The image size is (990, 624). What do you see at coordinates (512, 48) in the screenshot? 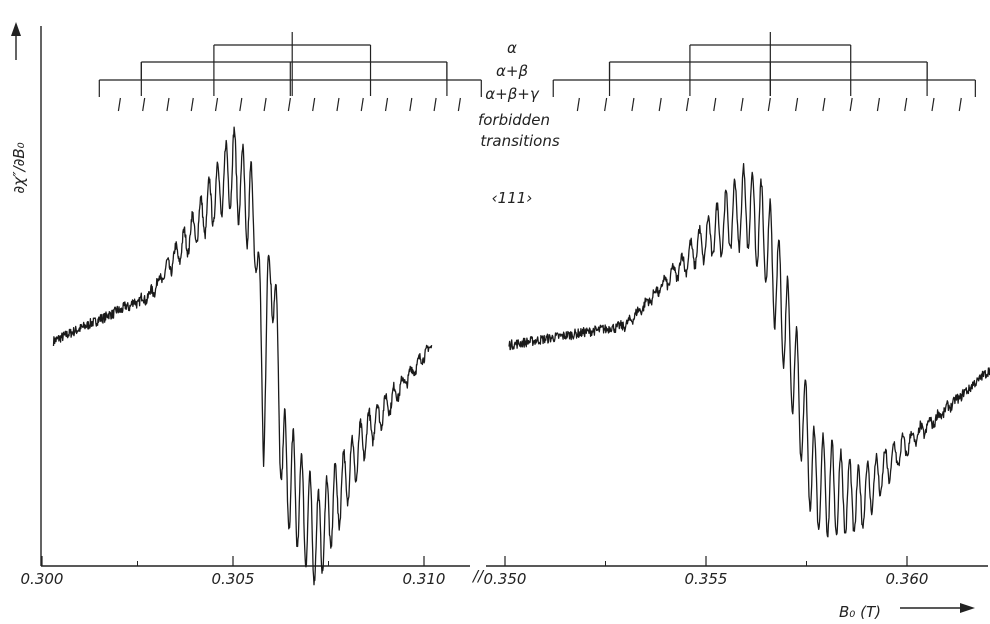
I see `legend-entry-alpha: α` at bounding box center [512, 48].